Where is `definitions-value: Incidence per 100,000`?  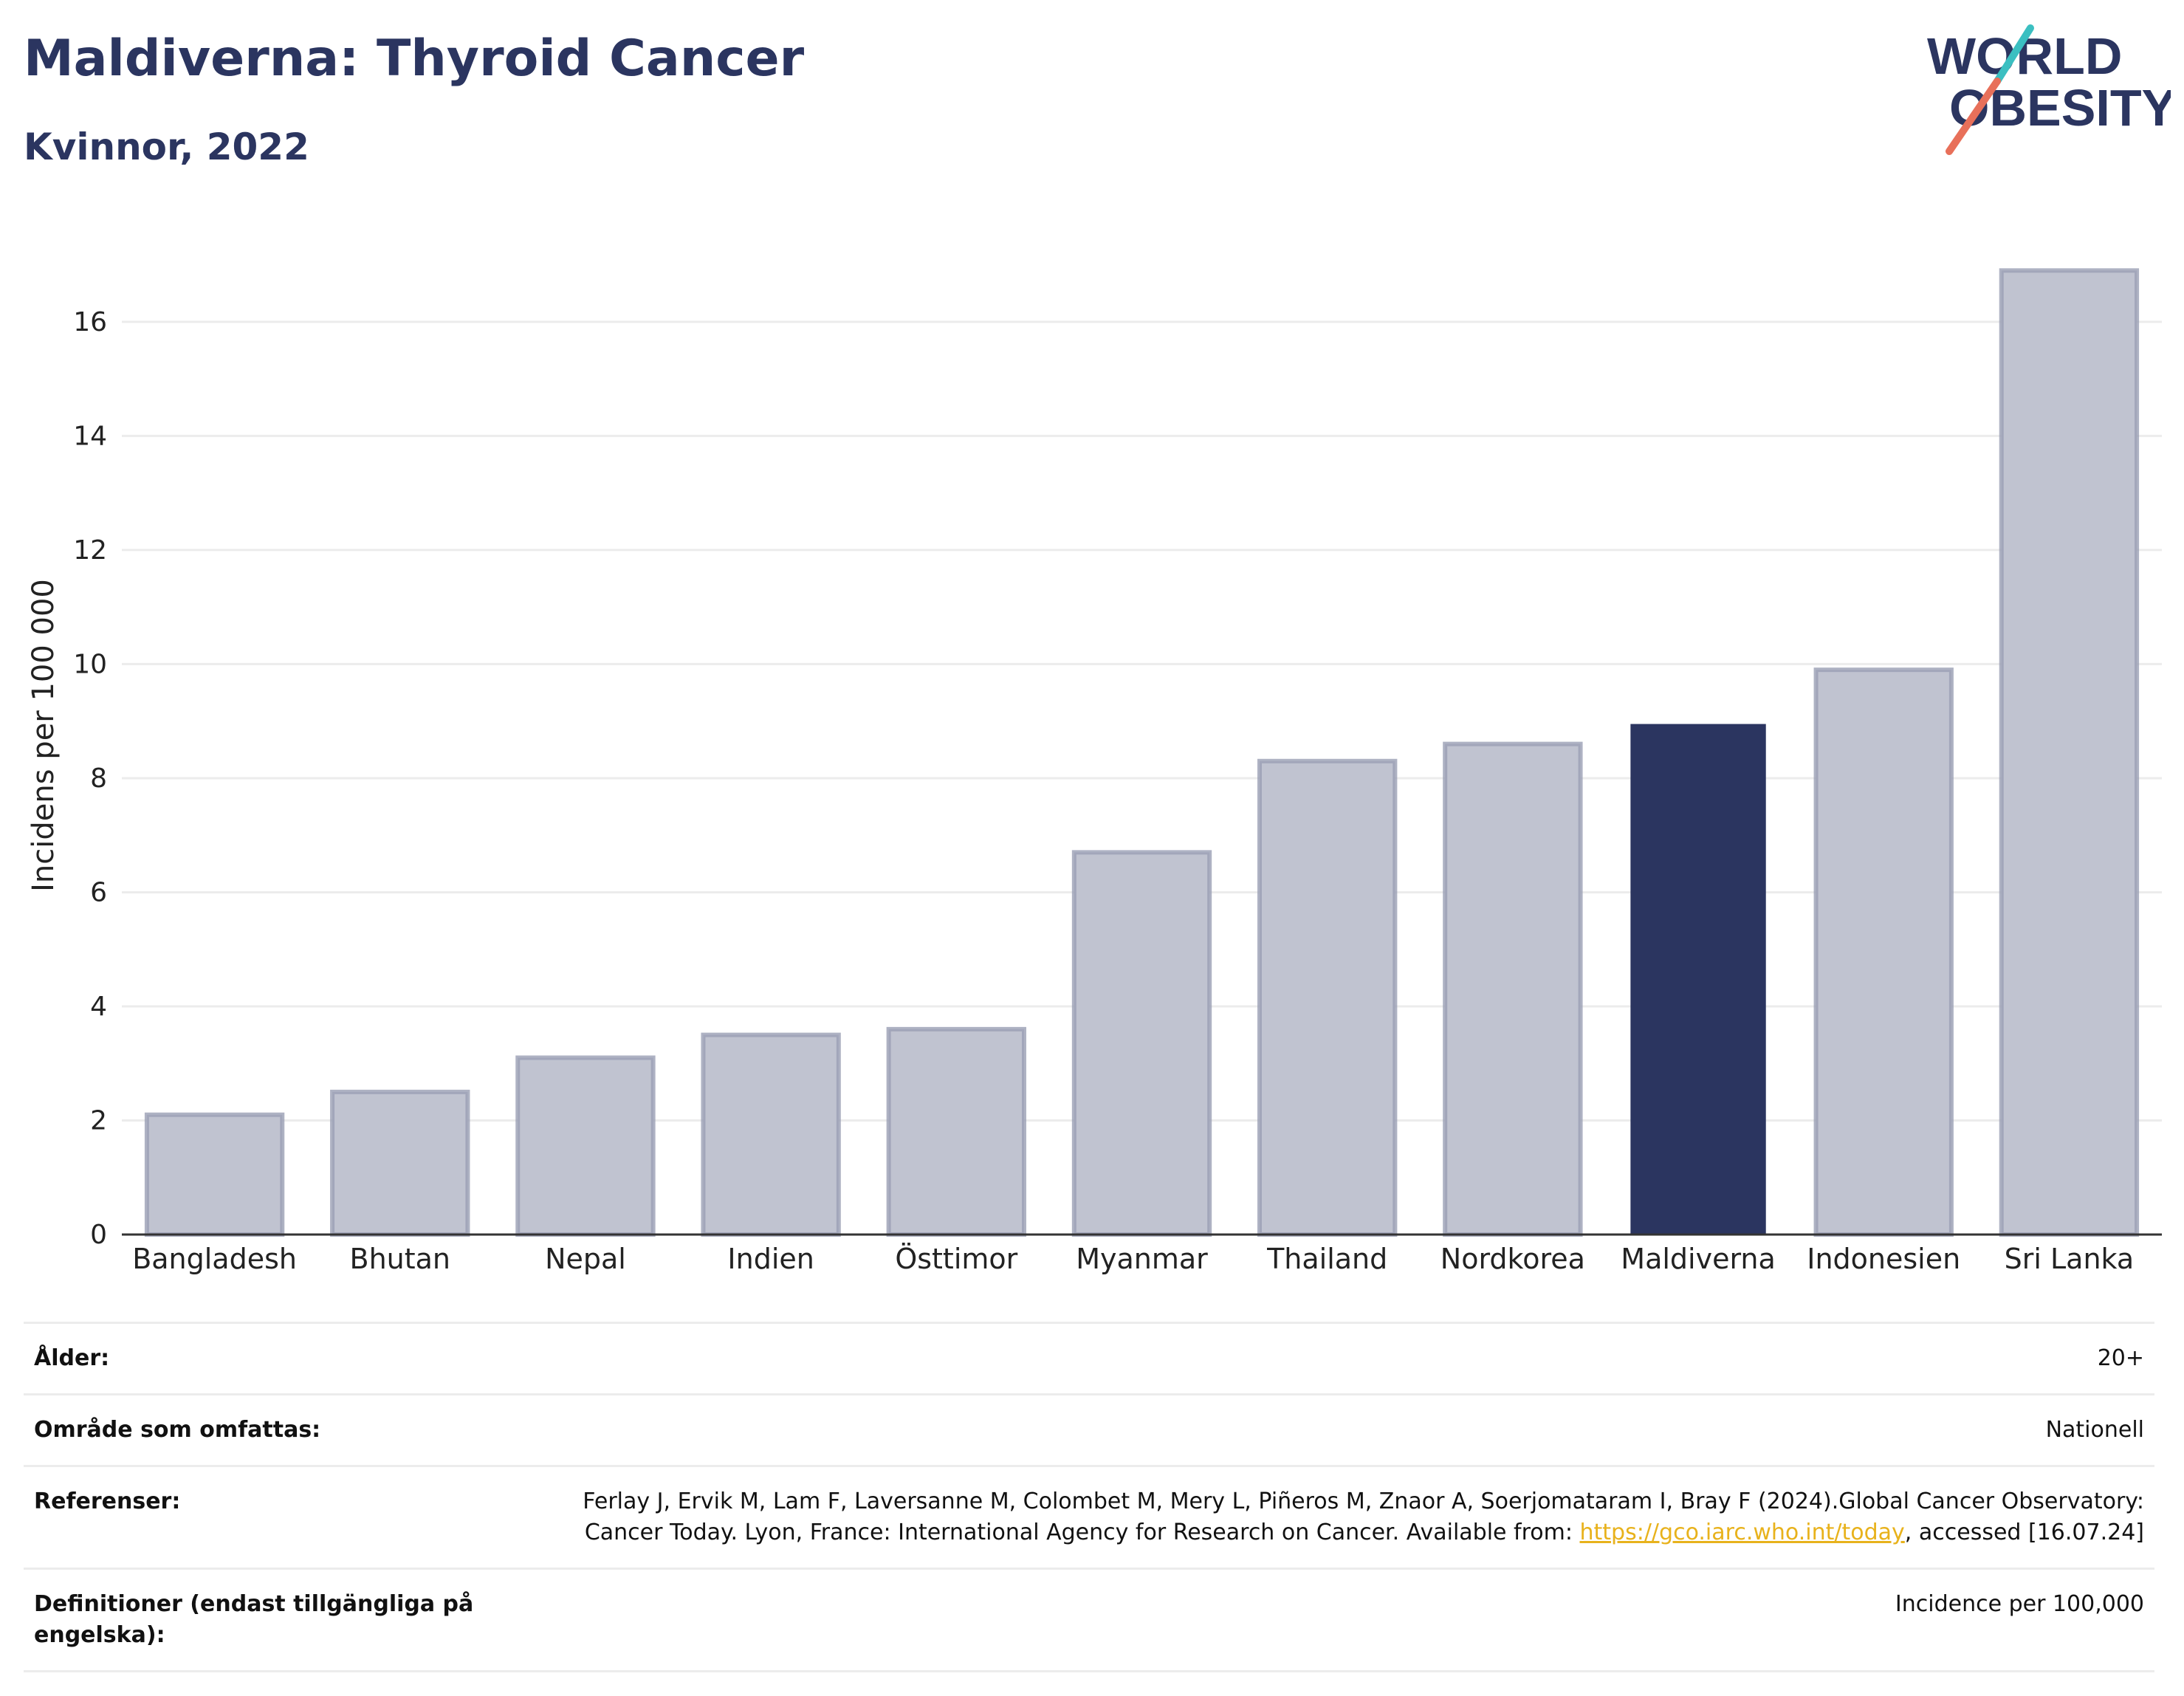 definitions-value: Incidence per 100,000 is located at coordinates (2020, 1604).